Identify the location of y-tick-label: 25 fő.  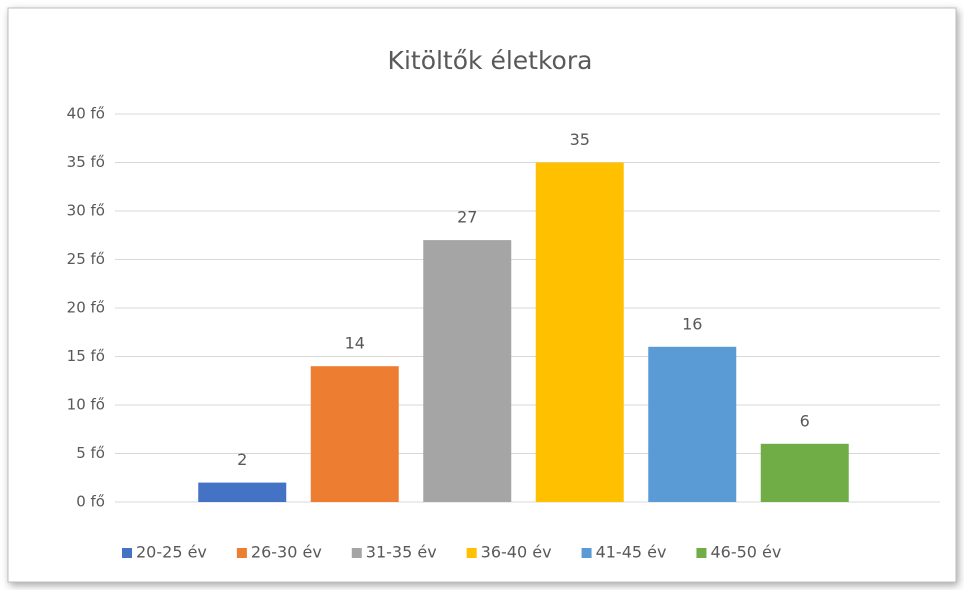
(86, 259).